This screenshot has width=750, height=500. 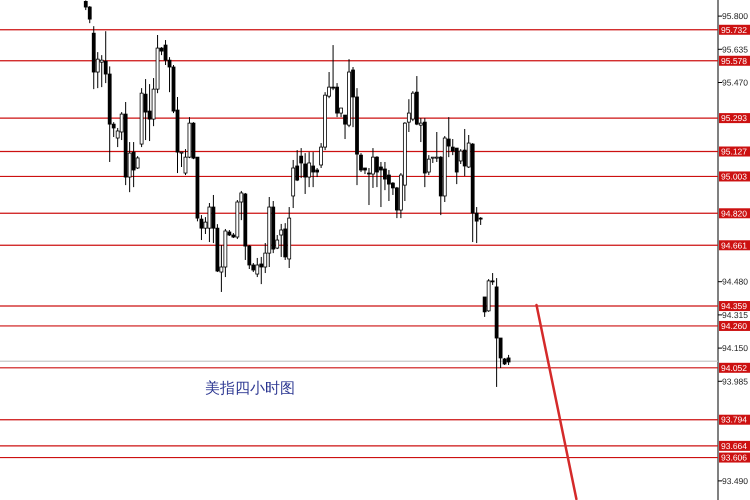 I want to click on y-tick-label: 93.490, so click(x=735, y=481).